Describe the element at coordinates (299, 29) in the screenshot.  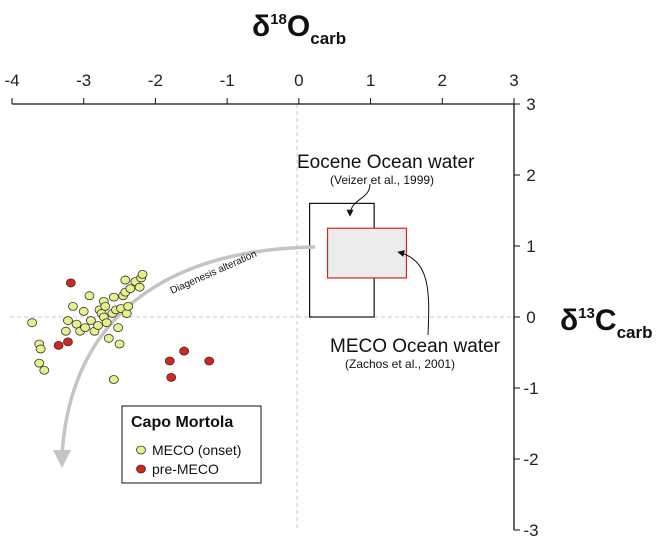
I see `x-axis-title: δ18Ocarb` at that location.